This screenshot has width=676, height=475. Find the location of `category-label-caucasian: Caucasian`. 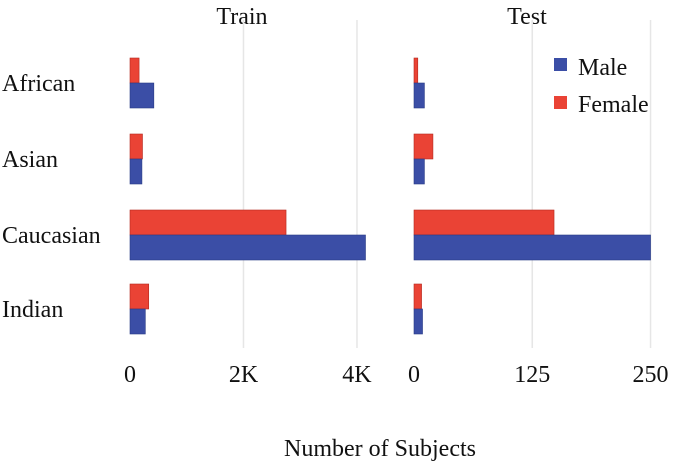

category-label-caucasian: Caucasian is located at coordinates (51, 236).